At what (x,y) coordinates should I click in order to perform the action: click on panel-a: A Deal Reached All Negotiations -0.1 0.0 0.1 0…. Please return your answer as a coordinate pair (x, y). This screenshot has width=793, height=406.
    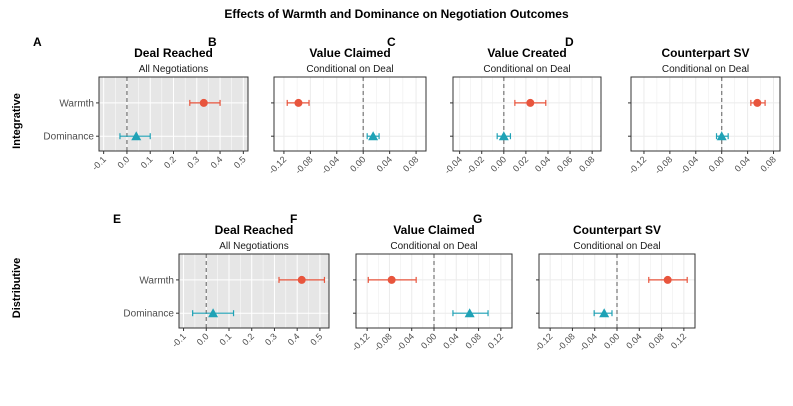
    Looking at the image, I should click on (141, 103).